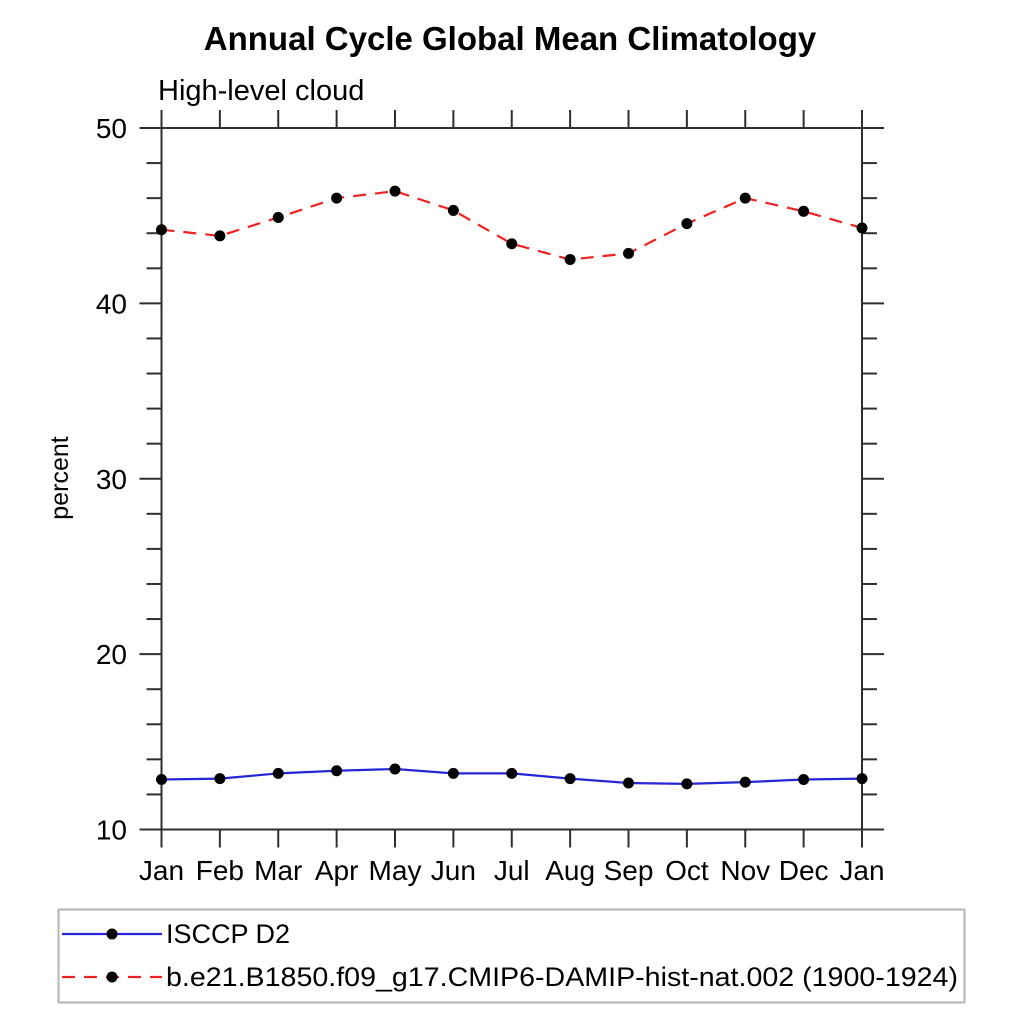 The image size is (1024, 1024). I want to click on y-axis-title: percent, so click(60, 477).